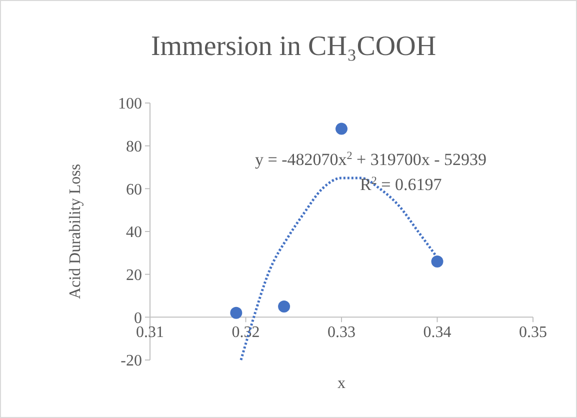 This screenshot has height=418, width=577. I want to click on y-tick-label: 40, so click(134, 233).